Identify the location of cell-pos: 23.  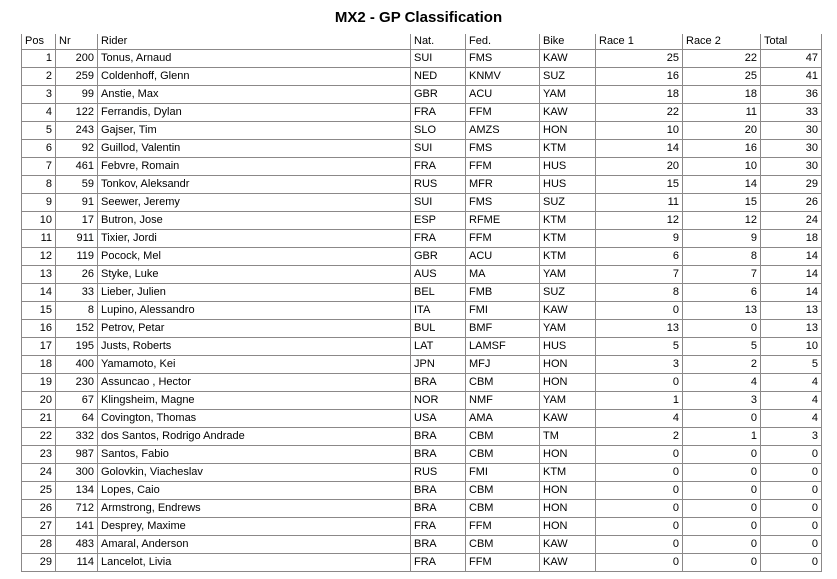
(38, 454).